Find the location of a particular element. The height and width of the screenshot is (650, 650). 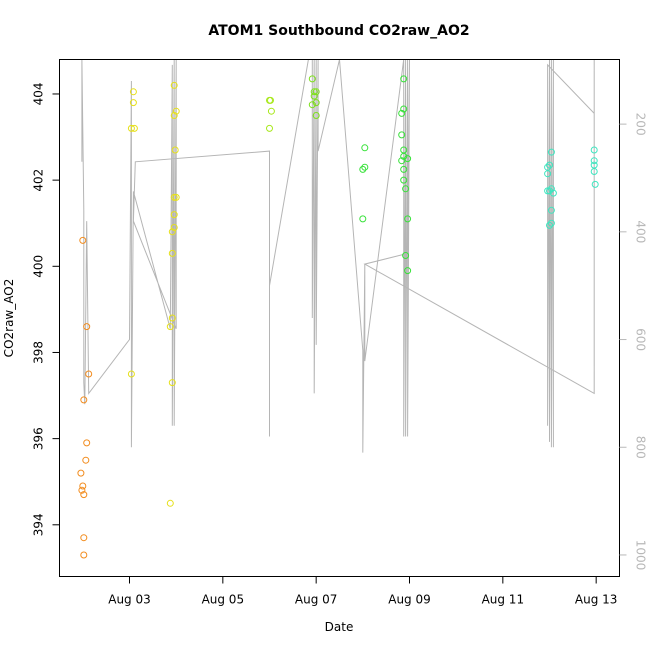

y-tick-label: 404 is located at coordinates (39, 94).